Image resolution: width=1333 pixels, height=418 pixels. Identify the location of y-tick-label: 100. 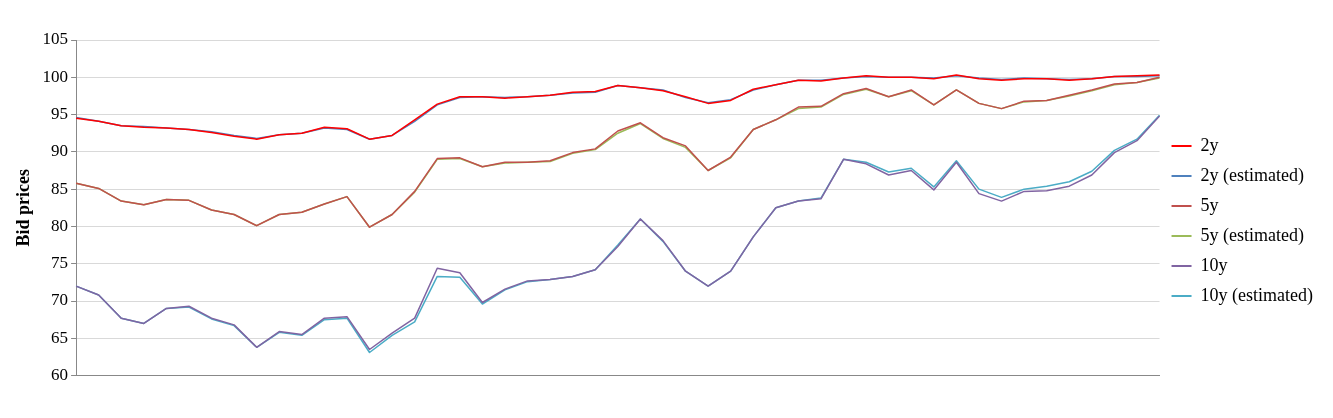
(55, 76).